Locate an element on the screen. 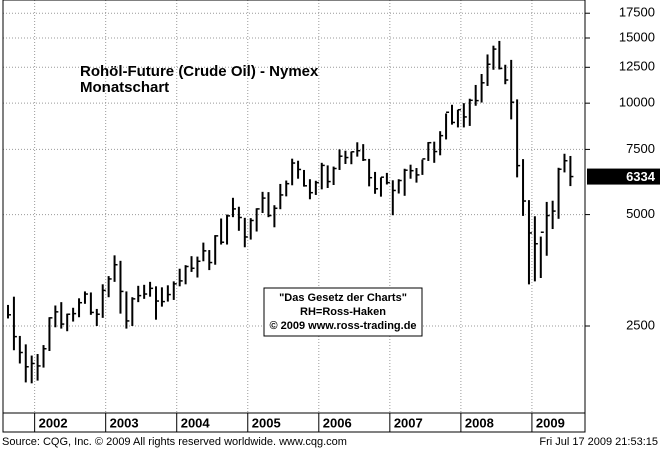 This screenshot has height=450, width=660. x-tick-label: 2008 is located at coordinates (479, 422).